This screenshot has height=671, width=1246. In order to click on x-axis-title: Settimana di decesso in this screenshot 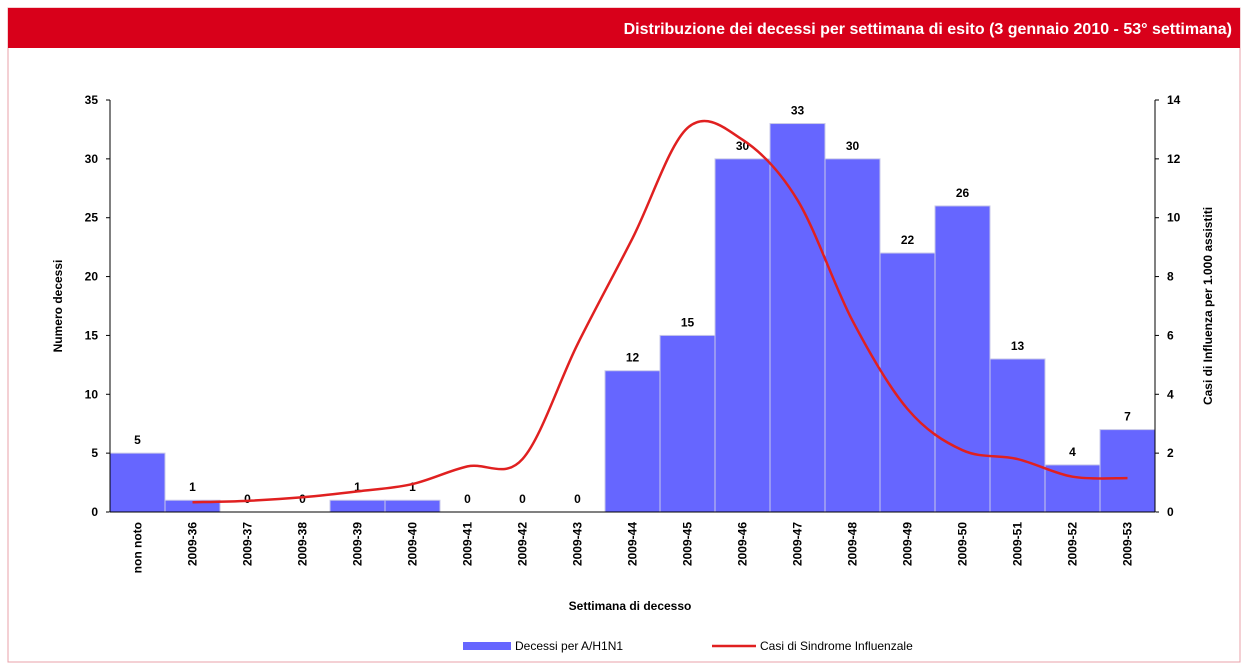, I will do `click(630, 606)`.